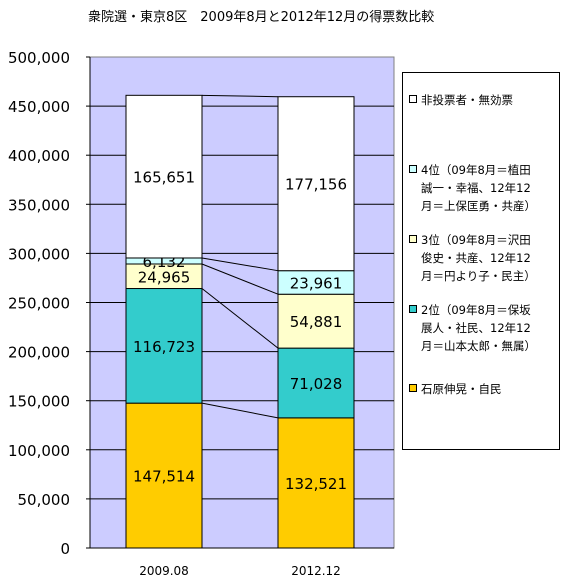  I want to click on legend-item: 4位（09年8月＝植田 誠一・幸福、12年12 月＝上保匡勇・共産）, so click(484, 188).